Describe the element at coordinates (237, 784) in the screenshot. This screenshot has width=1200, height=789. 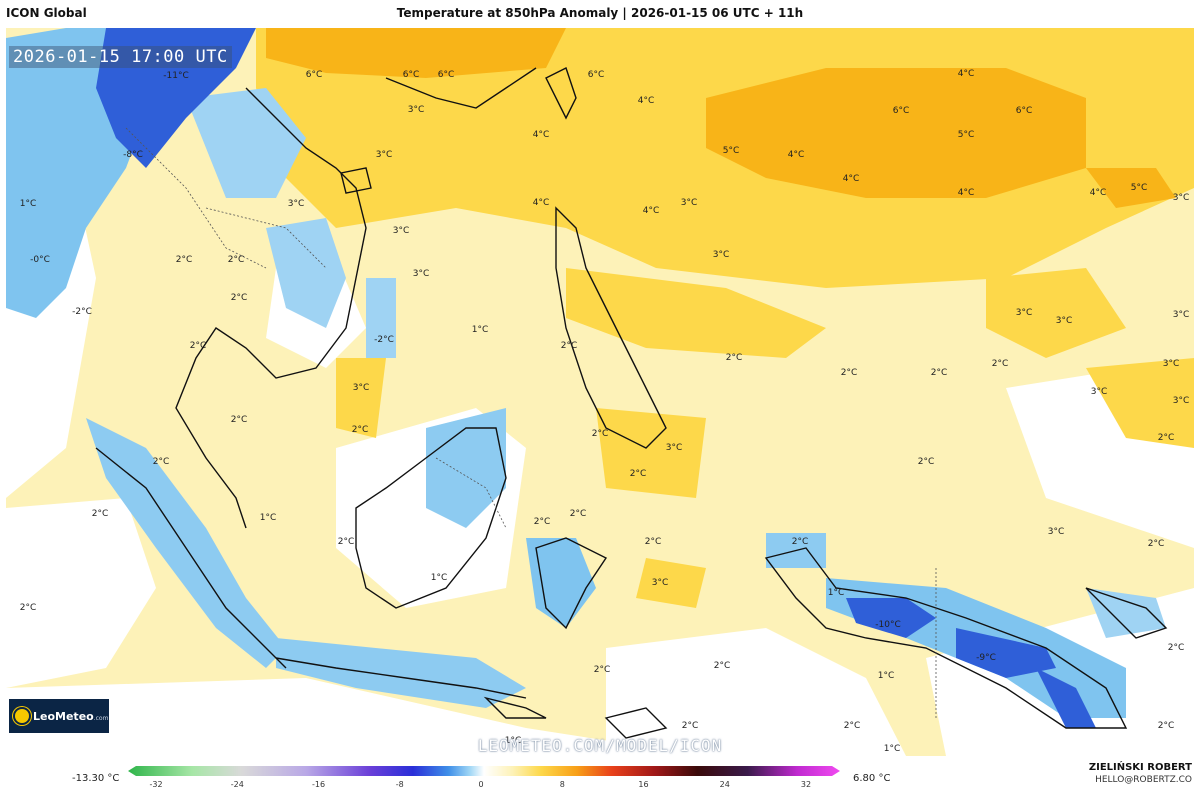
I see `scale-tick-label: -24` at that location.